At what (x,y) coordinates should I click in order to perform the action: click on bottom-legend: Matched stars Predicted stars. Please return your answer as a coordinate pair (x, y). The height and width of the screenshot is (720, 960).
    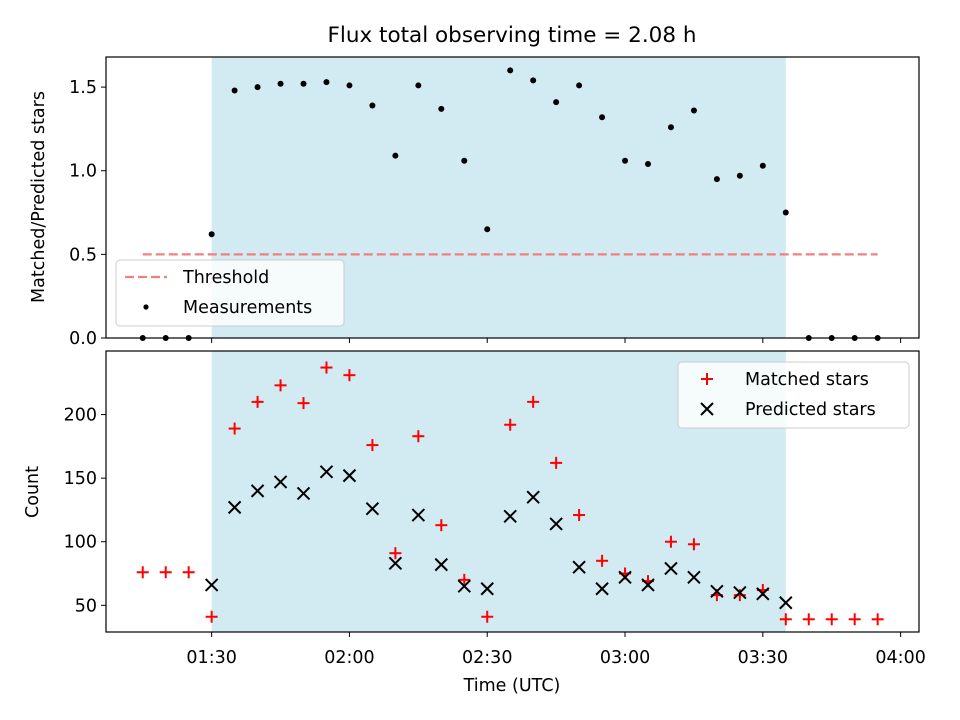
    Looking at the image, I should click on (793, 395).